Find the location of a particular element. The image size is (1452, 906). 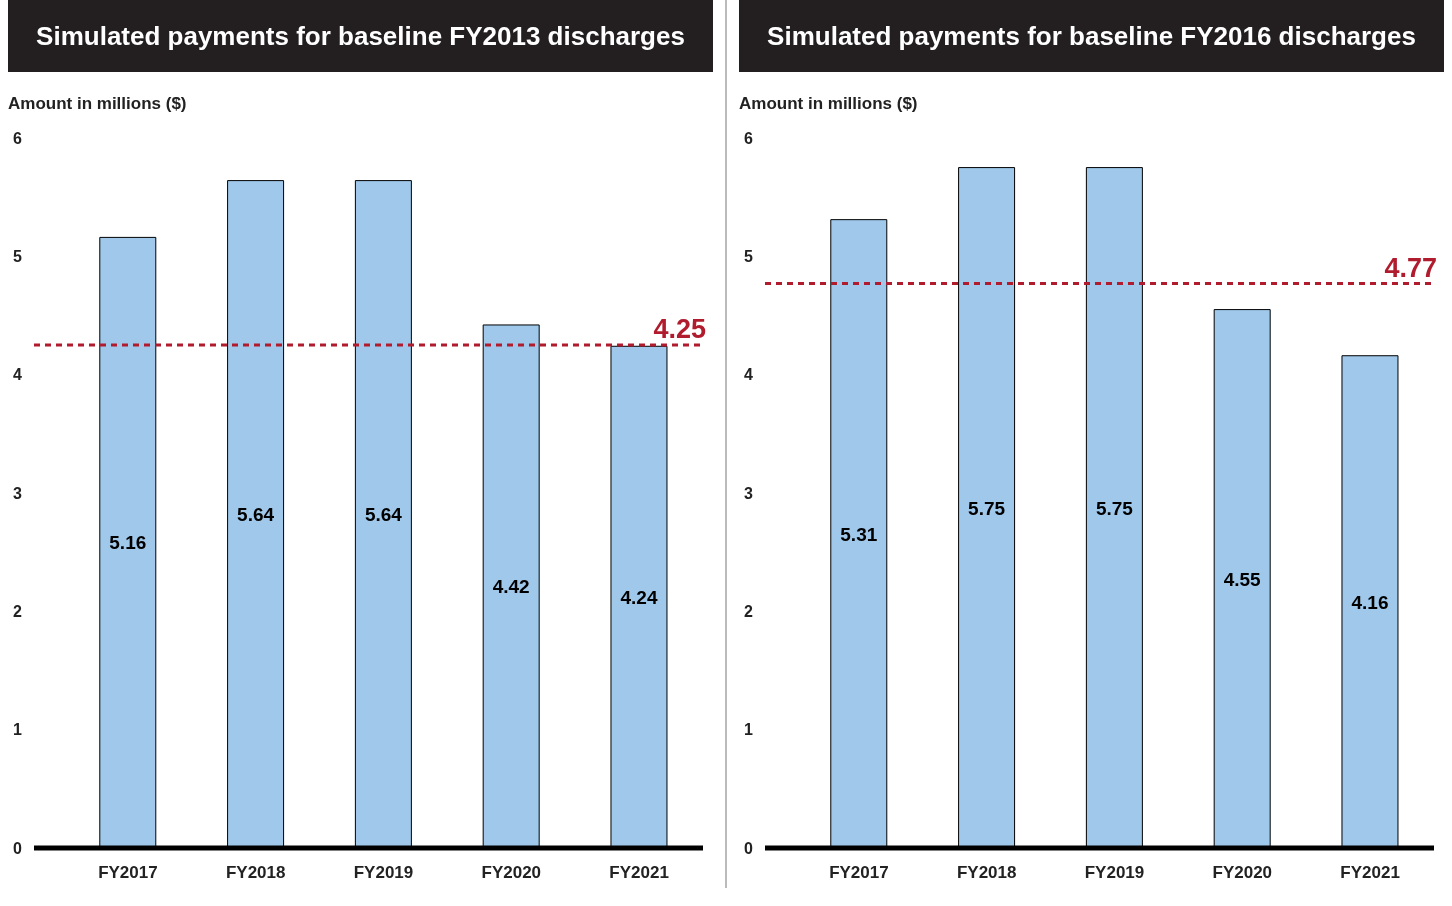

data-label: 4.55 is located at coordinates (1242, 579).